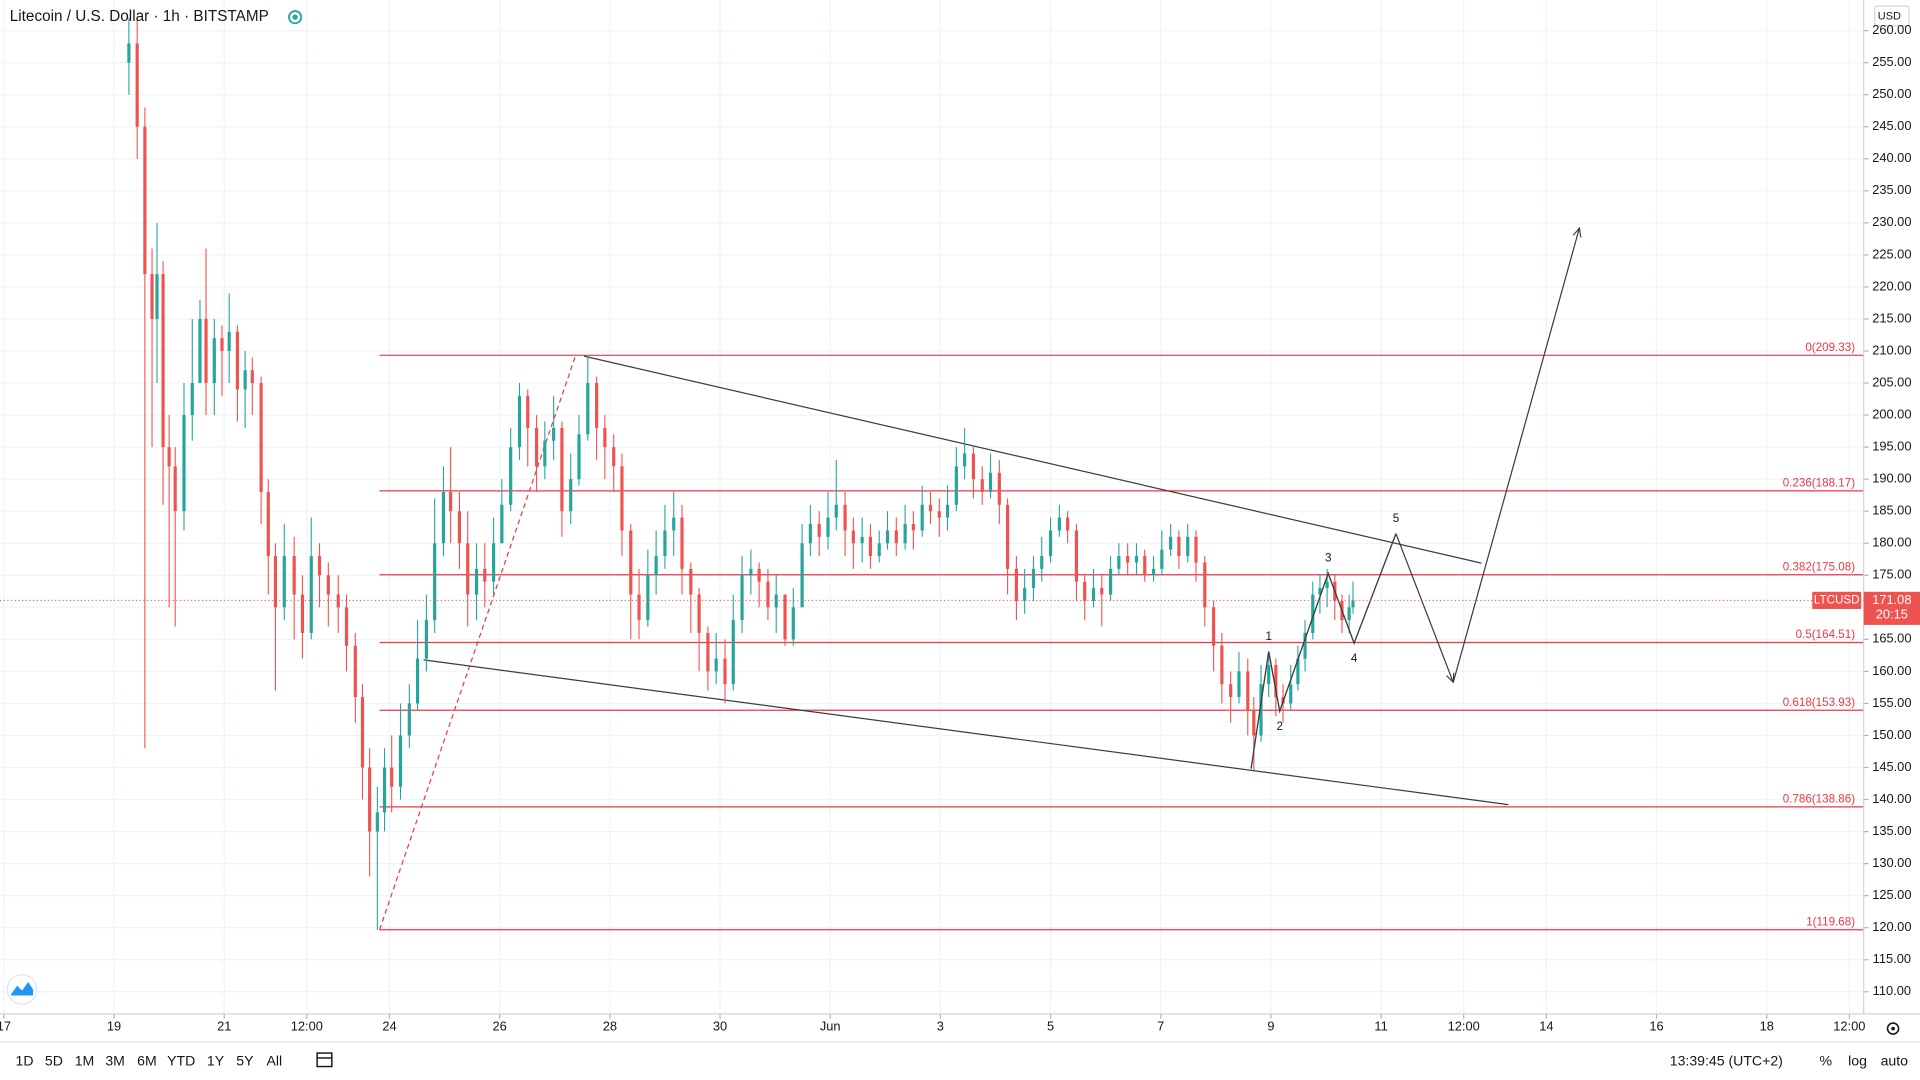 Image resolution: width=1920 pixels, height=1080 pixels. Describe the element at coordinates (139, 16) in the screenshot. I see `chart-title: Litecoin / U.S. Dollar · 1h · BITSTAMP` at that location.